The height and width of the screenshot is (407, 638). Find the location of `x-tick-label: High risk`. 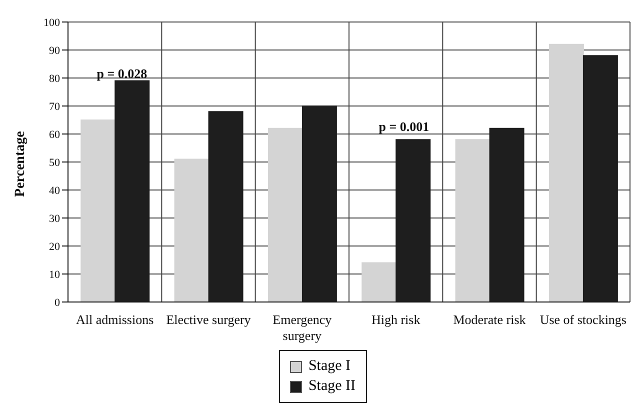

x-tick-label: High risk is located at coordinates (396, 319).